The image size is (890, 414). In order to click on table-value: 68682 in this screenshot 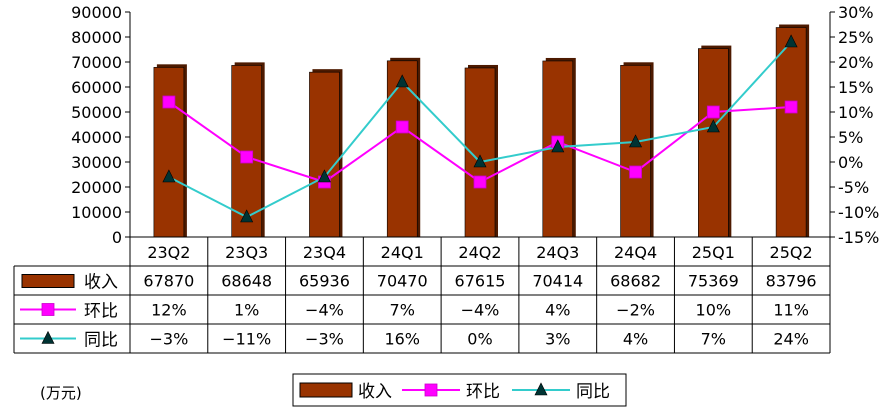, I will do `click(635, 281)`.